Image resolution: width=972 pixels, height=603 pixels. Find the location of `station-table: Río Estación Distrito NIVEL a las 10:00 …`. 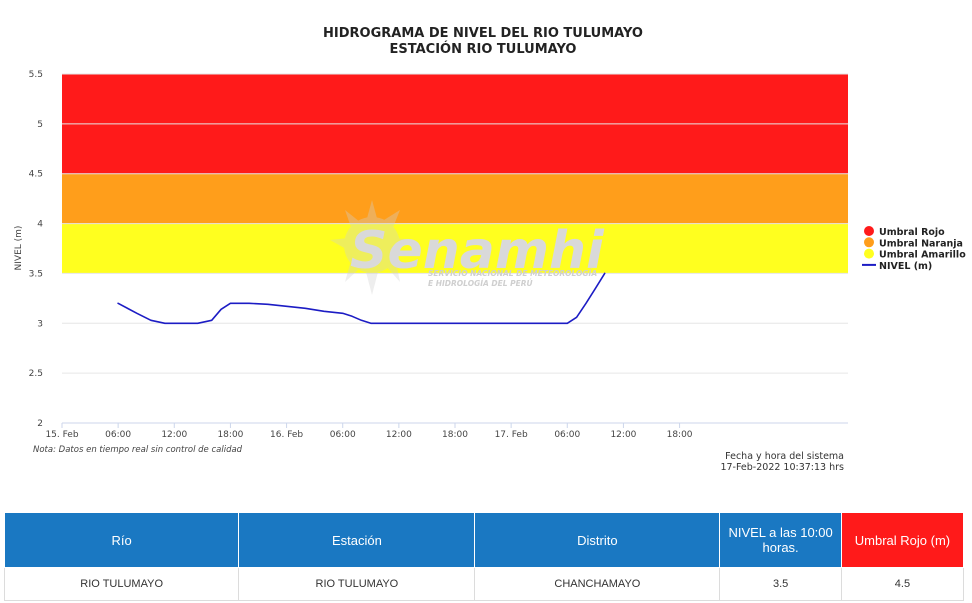

station-table: Río Estación Distrito NIVEL a las 10:00 … is located at coordinates (484, 556).